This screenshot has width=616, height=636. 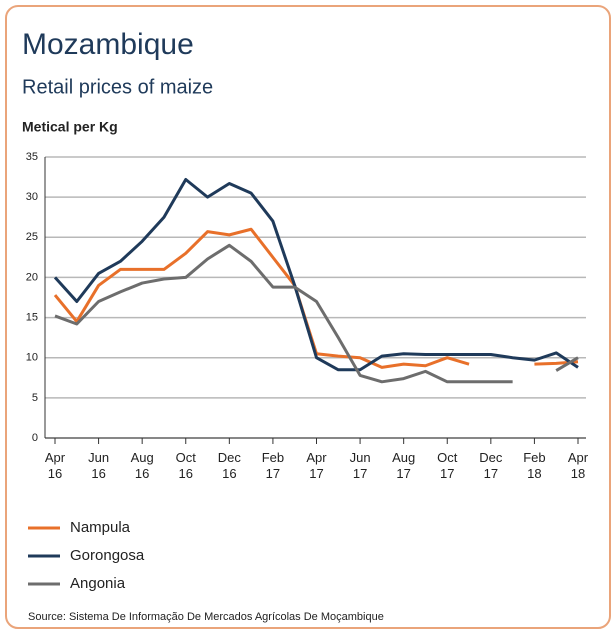 What do you see at coordinates (491, 465) in the screenshot?
I see `x-tick-label: Dec 17` at bounding box center [491, 465].